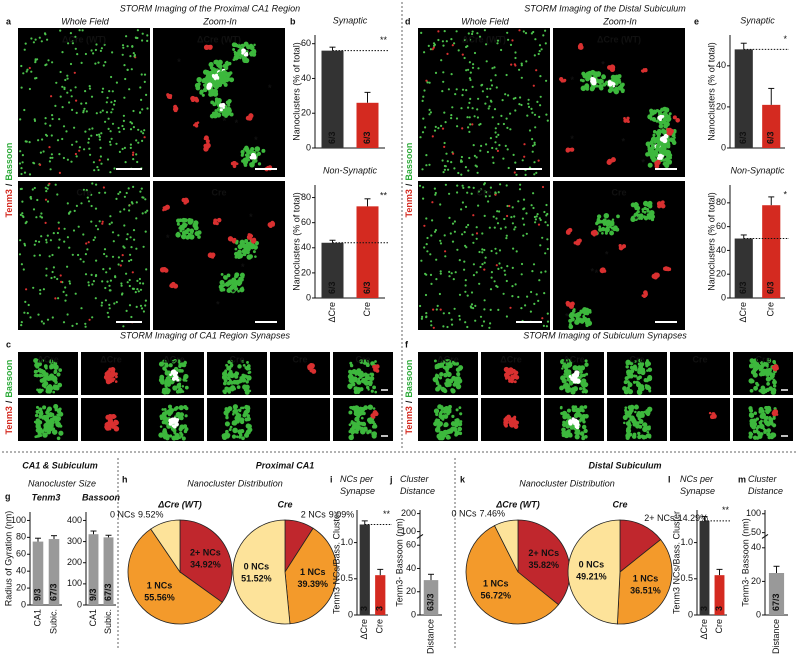  Describe the element at coordinates (9, 420) in the screenshot. I see `side-label-part: Tenm3` at that location.